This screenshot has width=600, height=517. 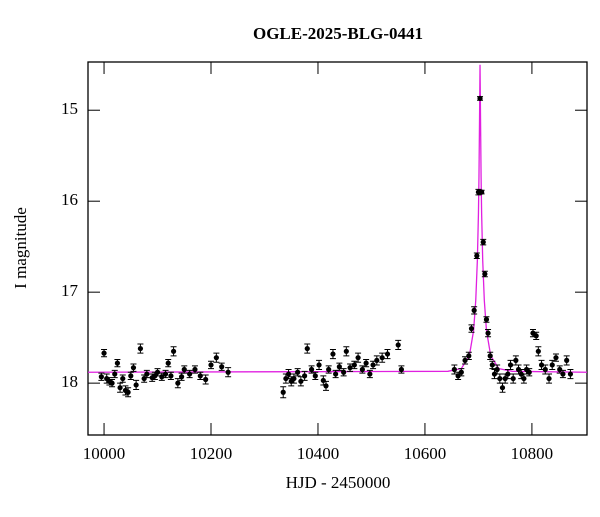 I want to click on x-tick-label: 10800, so click(x=532, y=453).